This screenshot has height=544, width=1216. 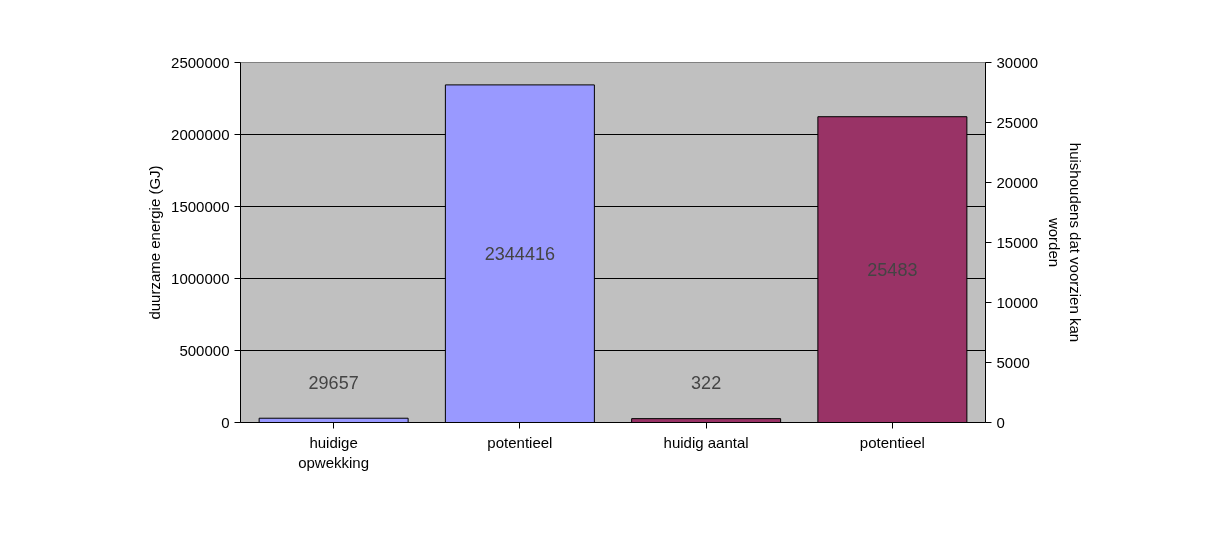 What do you see at coordinates (892, 270) in the screenshot?
I see `data-label: 25483` at bounding box center [892, 270].